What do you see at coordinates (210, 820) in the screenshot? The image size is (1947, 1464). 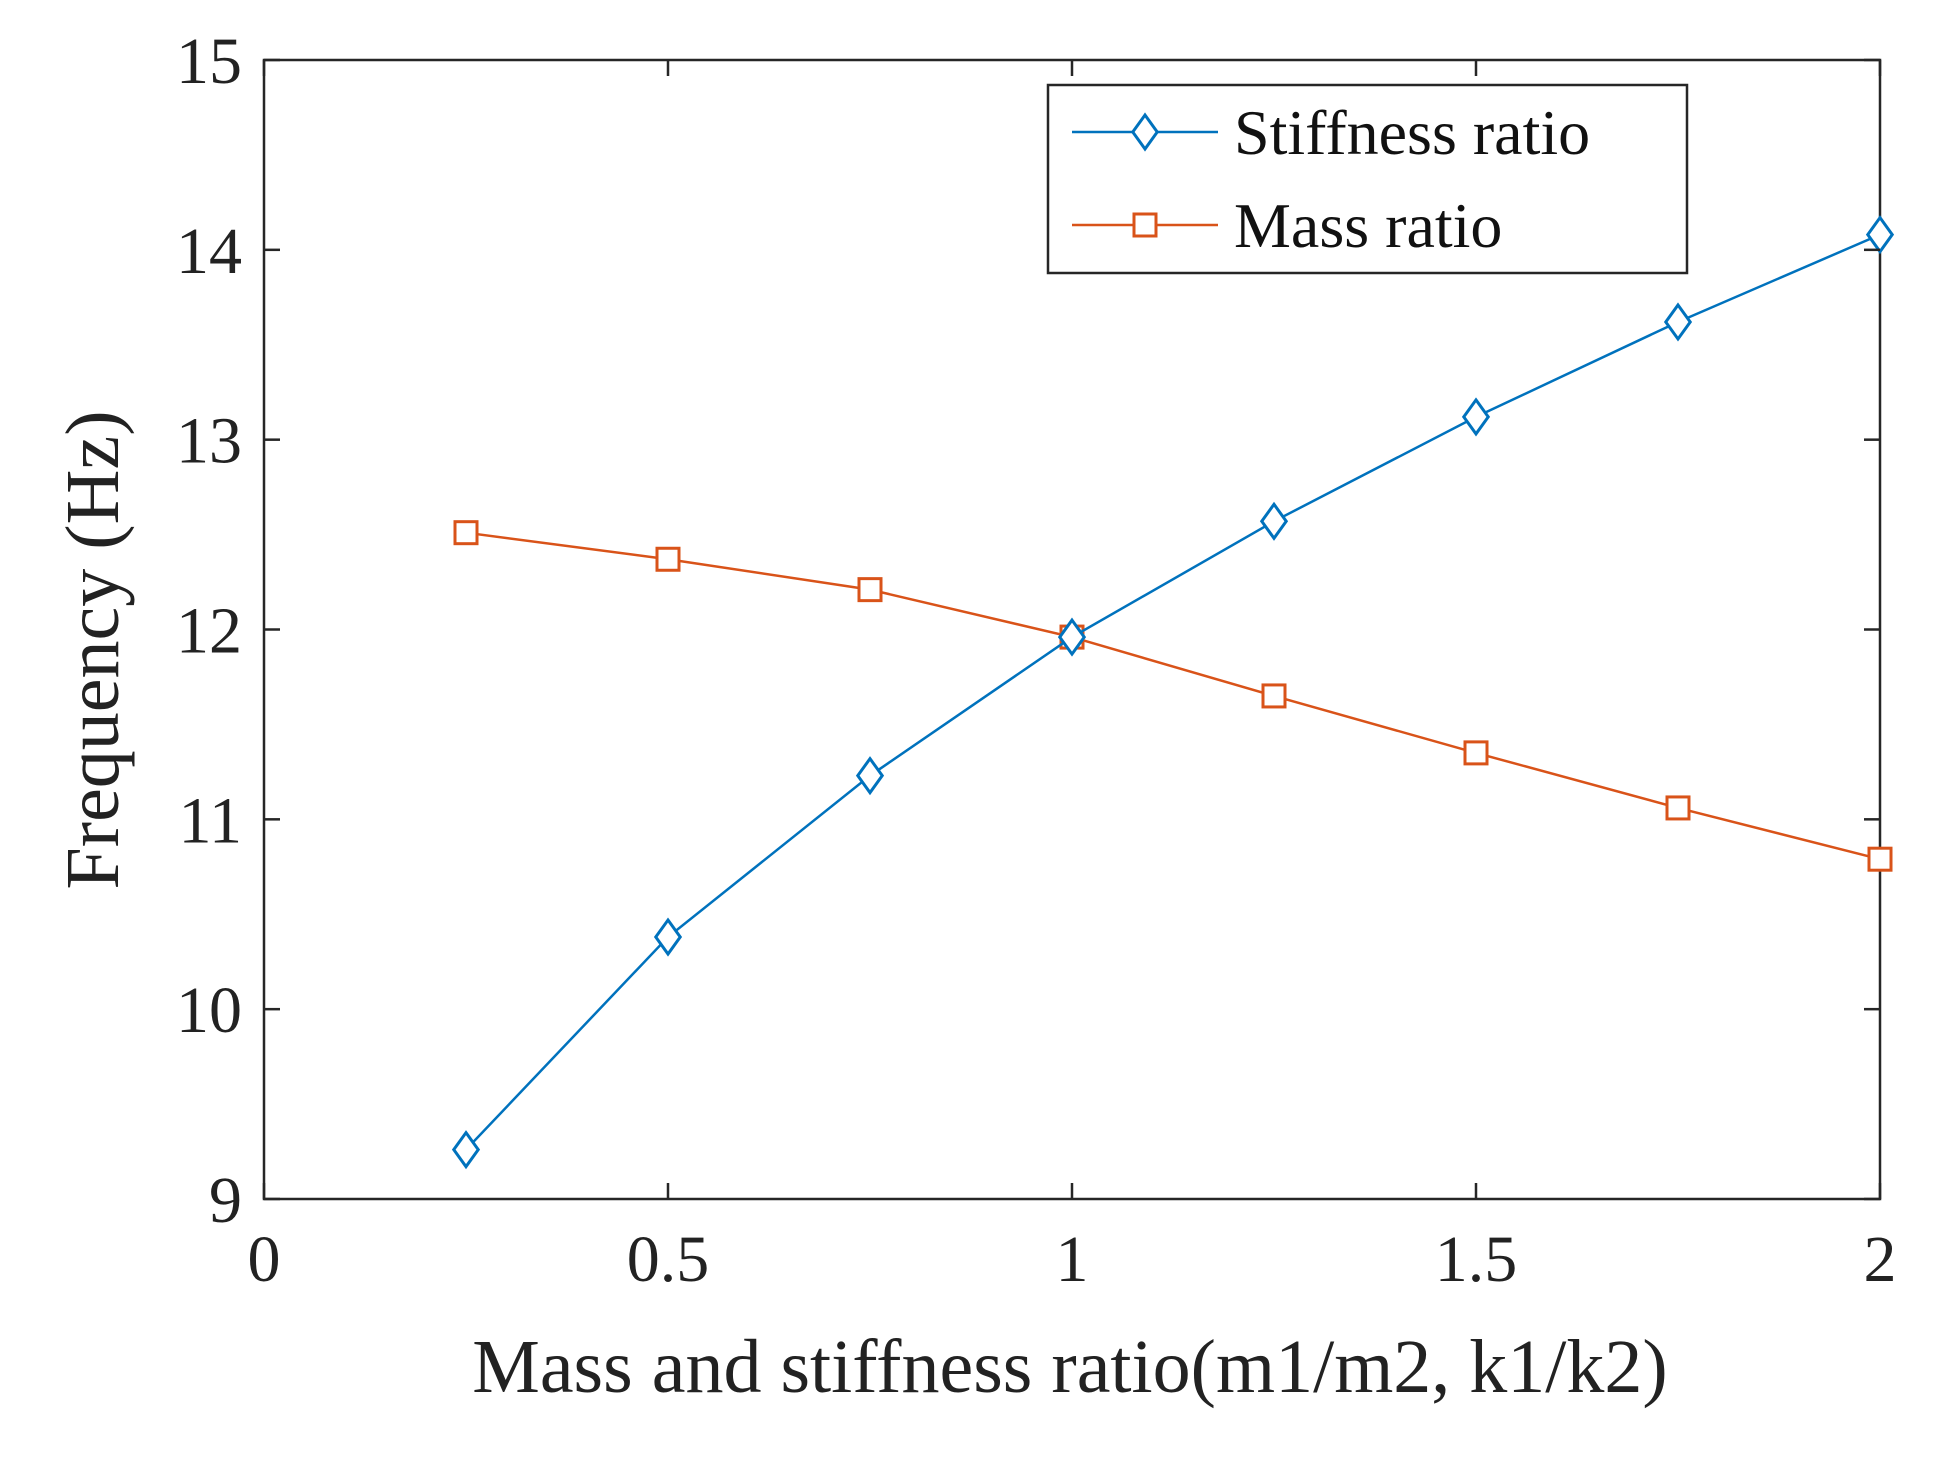 I see `y-tick-label: 11` at bounding box center [210, 820].